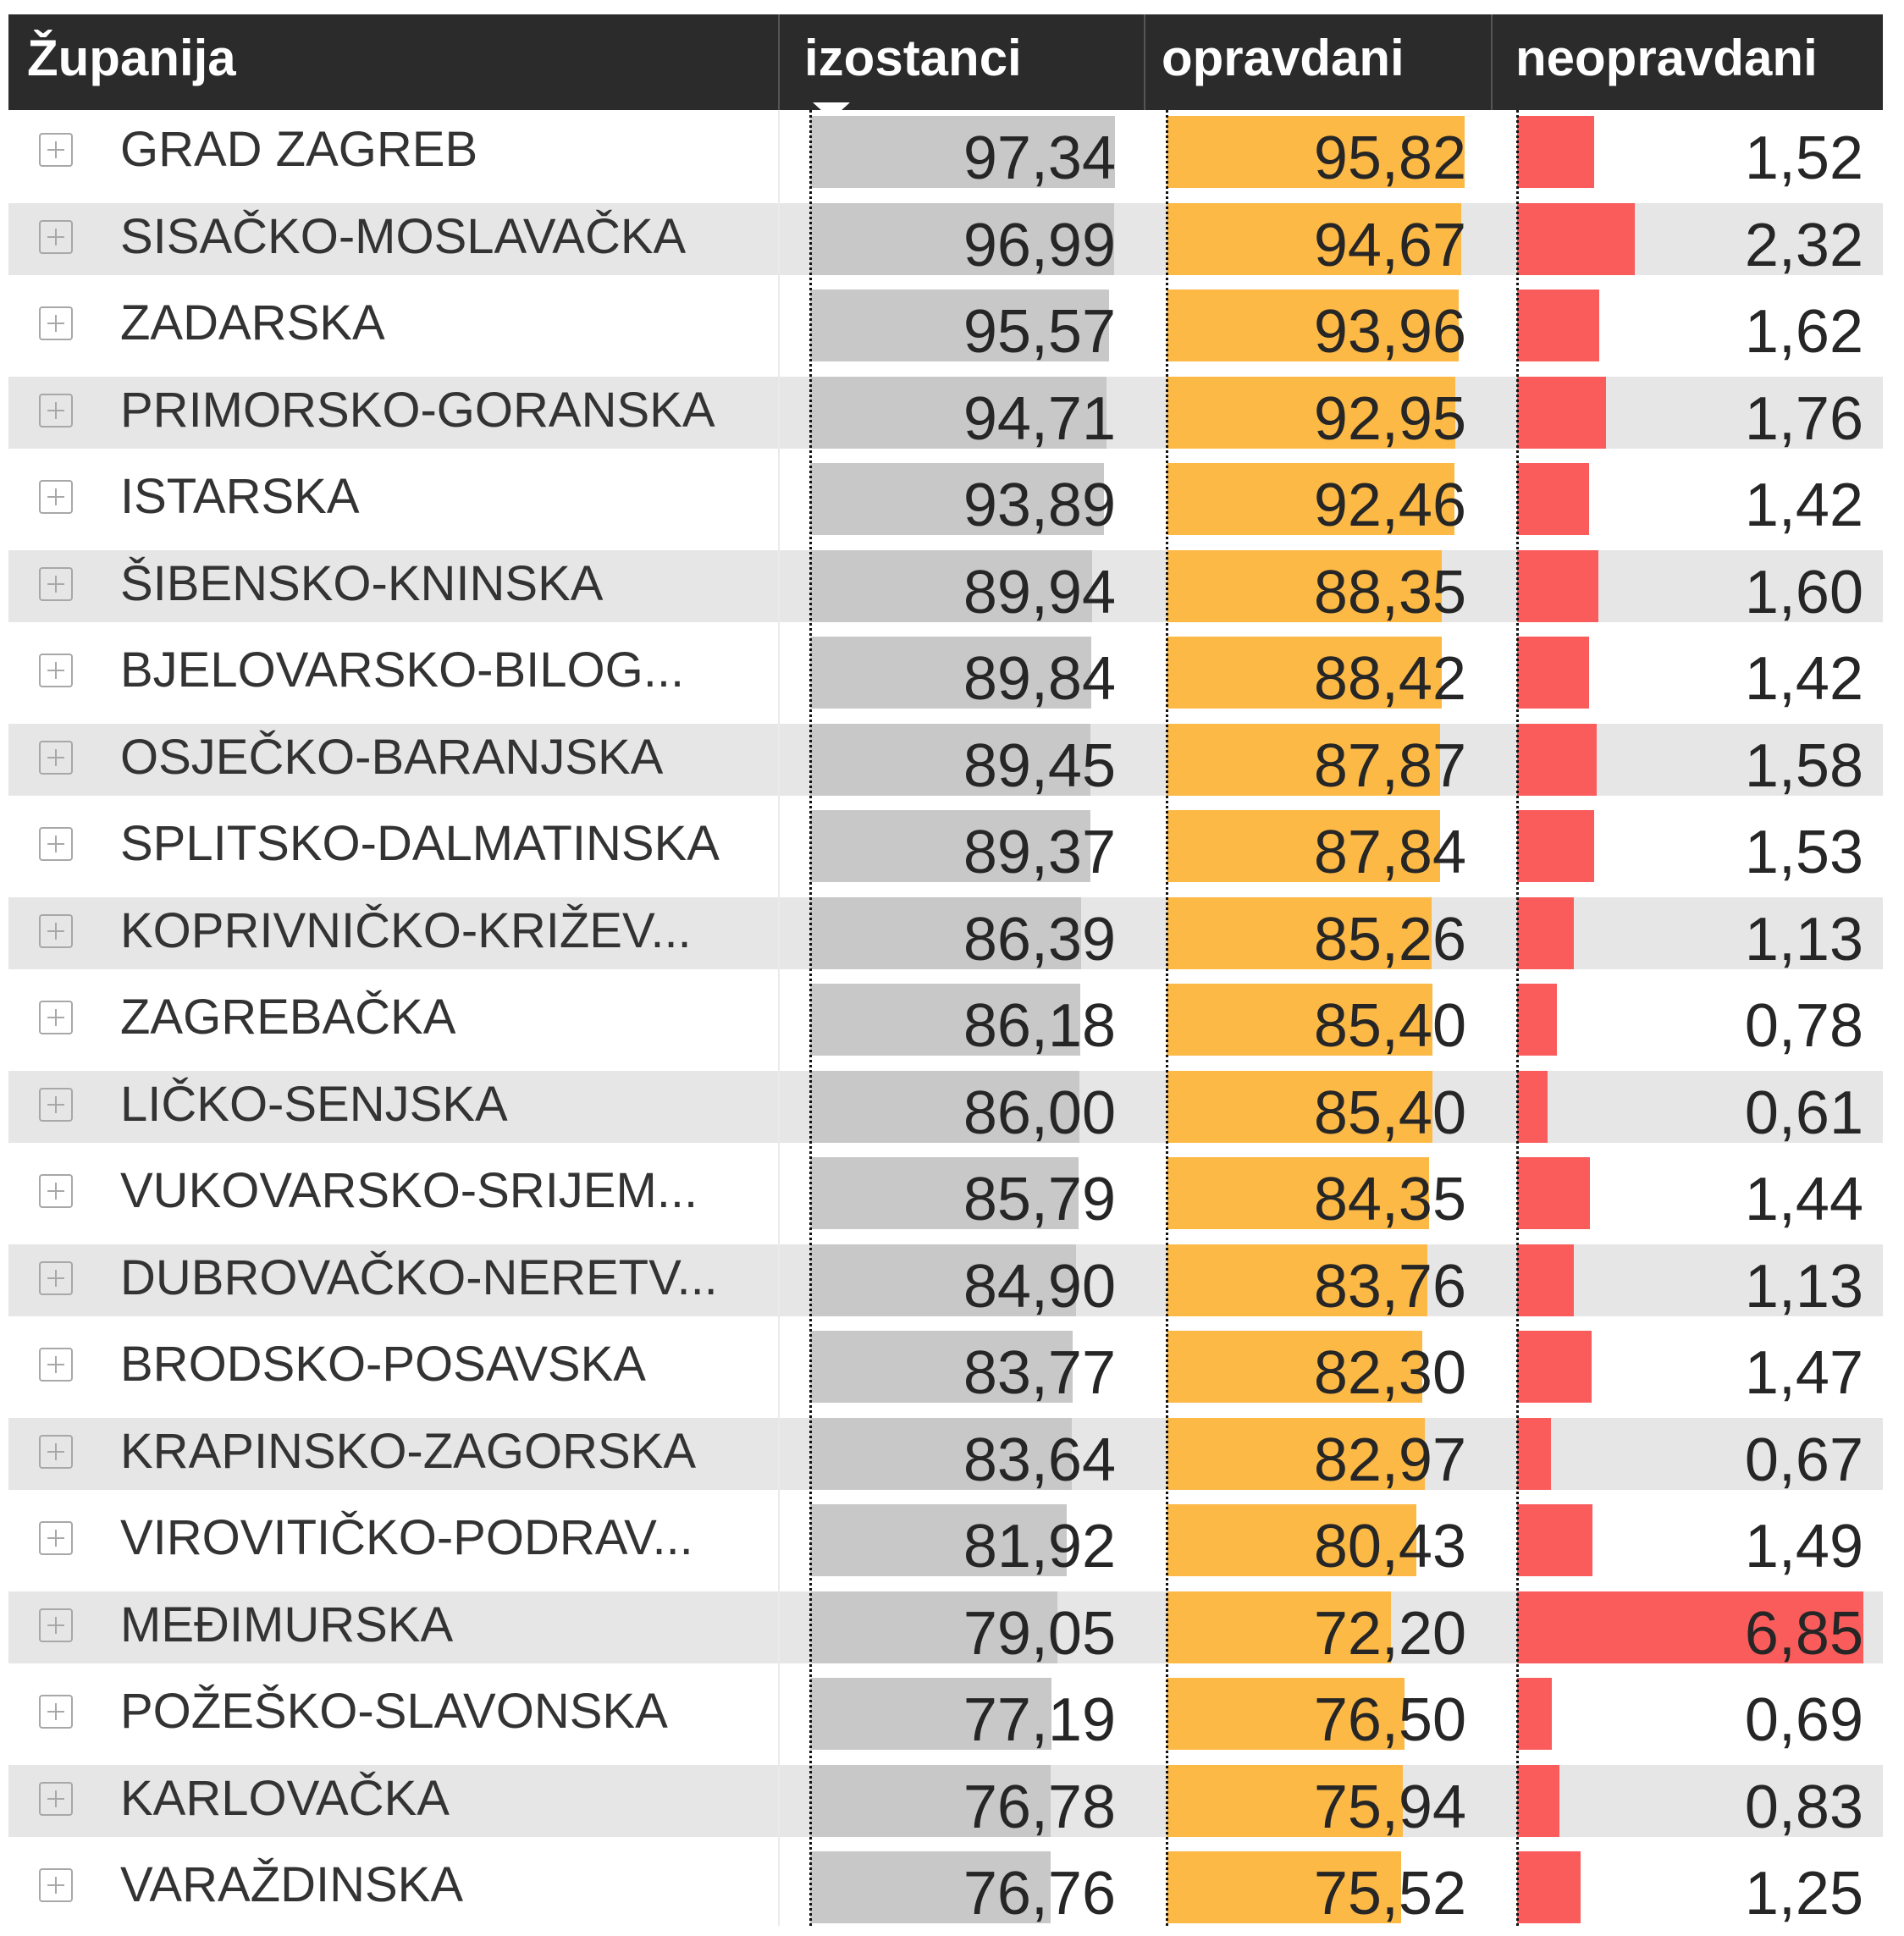 The height and width of the screenshot is (1936, 1904). I want to click on opravdani-value: 93,96, so click(1390, 332).